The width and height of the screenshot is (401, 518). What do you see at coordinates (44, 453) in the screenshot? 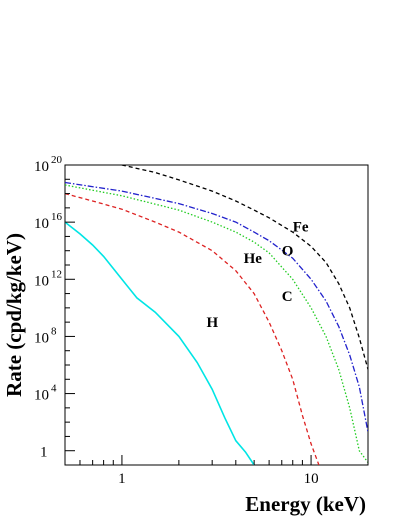
I see `y-tick-label: 1` at bounding box center [44, 453].